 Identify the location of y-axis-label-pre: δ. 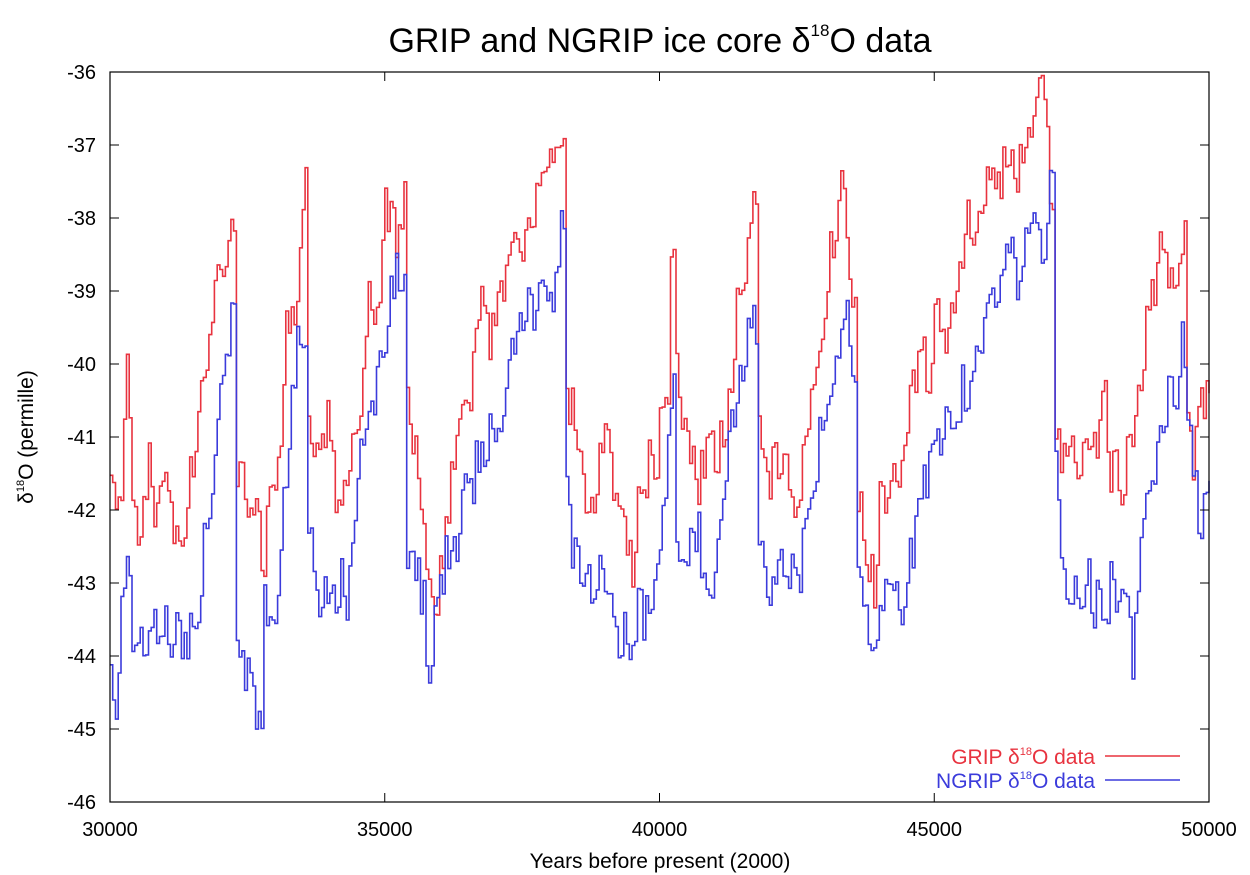
(26, 498).